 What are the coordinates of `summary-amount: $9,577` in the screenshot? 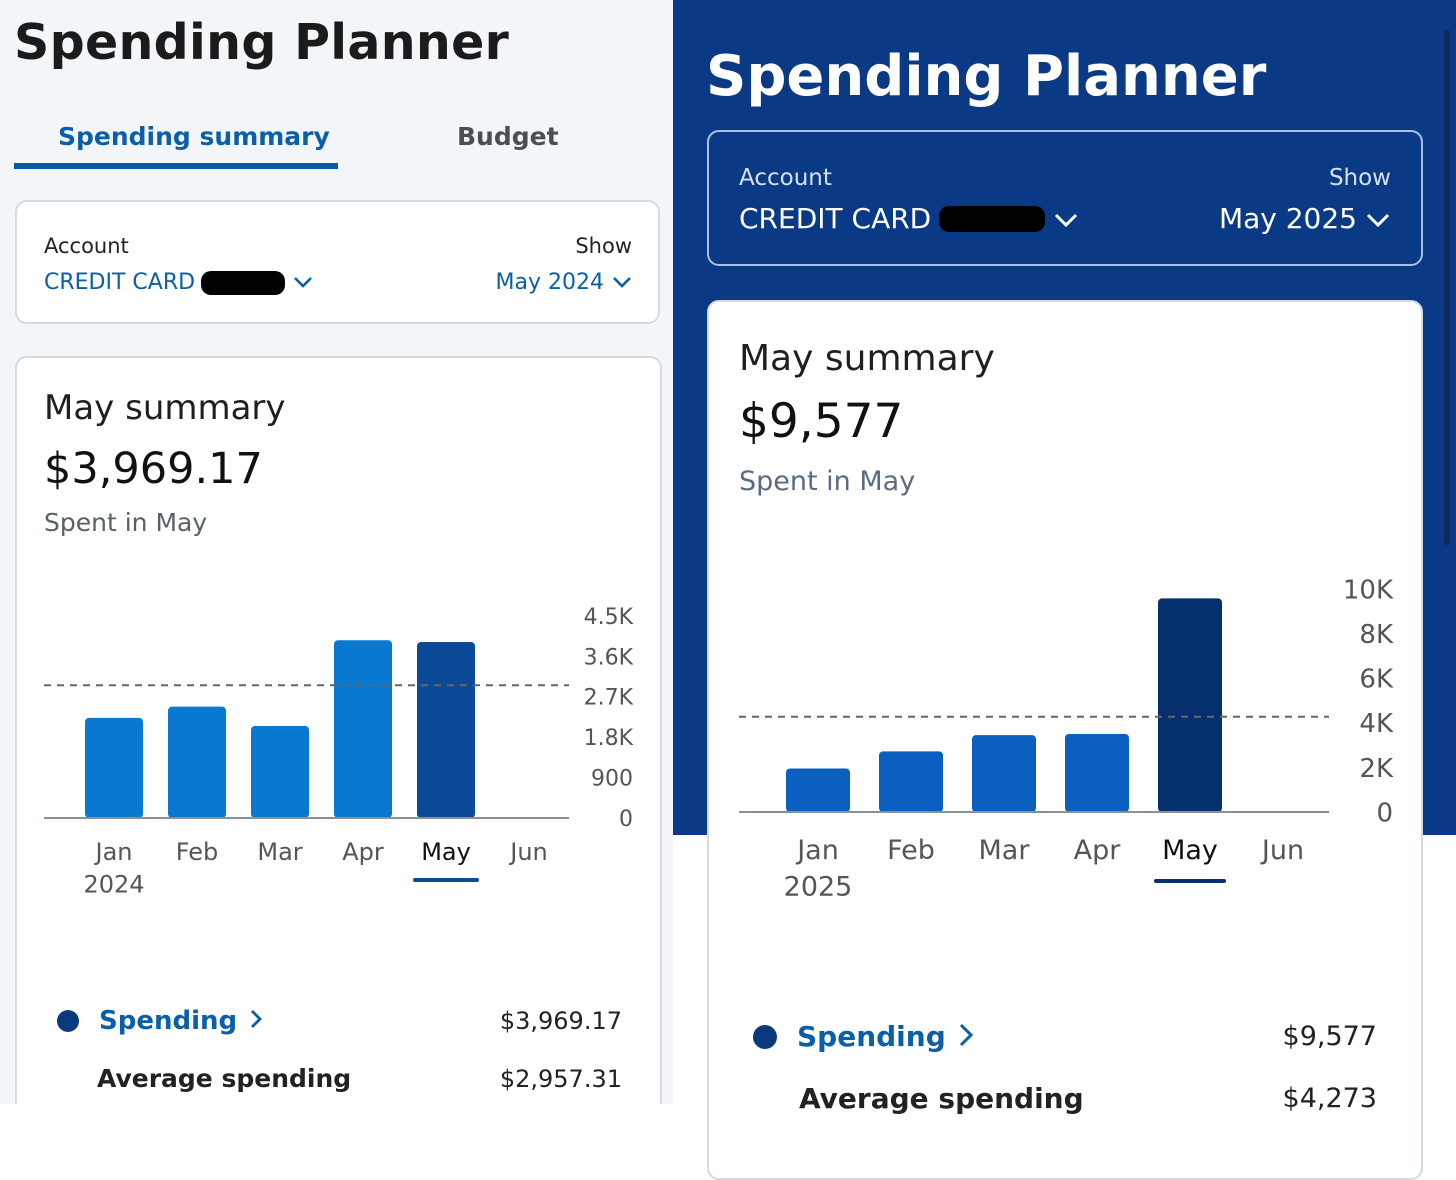 It's located at (821, 421).